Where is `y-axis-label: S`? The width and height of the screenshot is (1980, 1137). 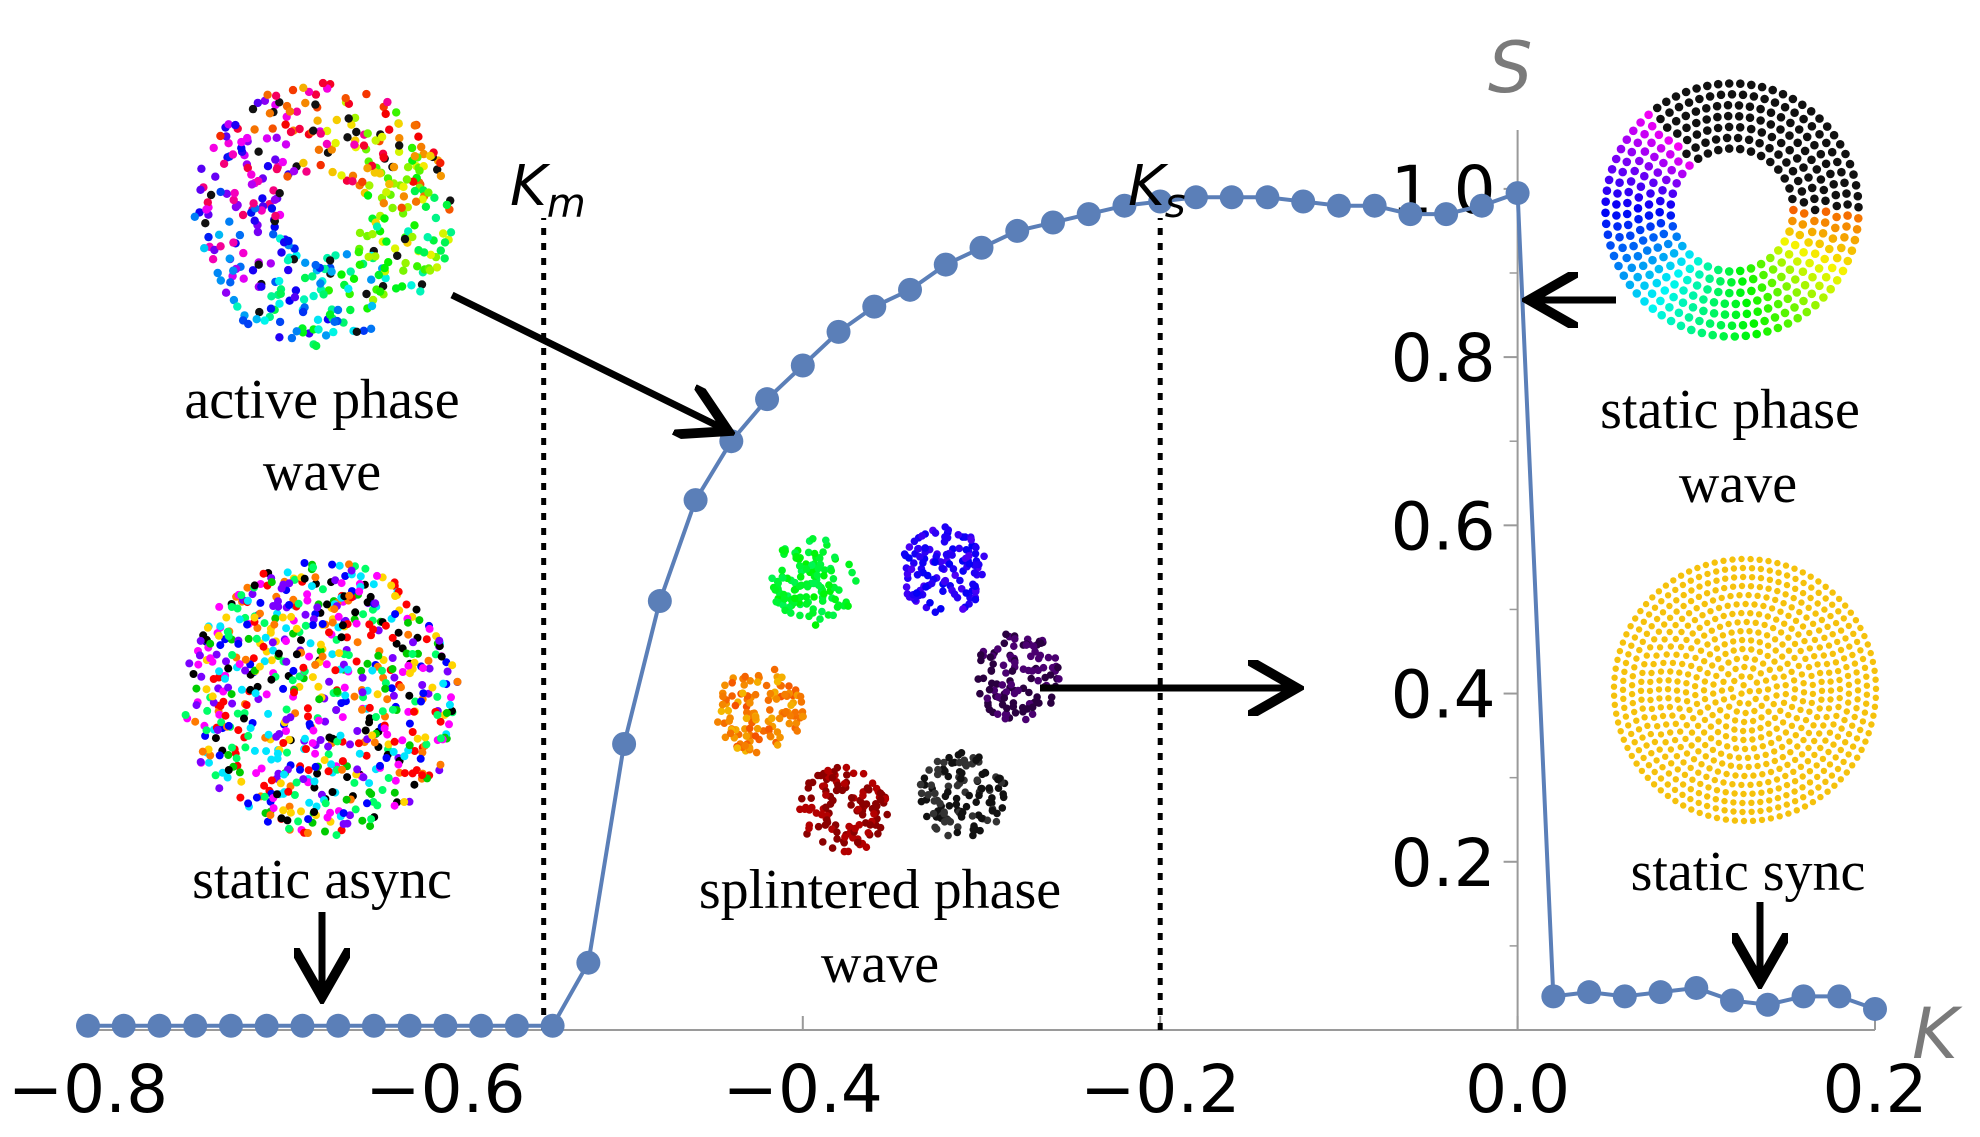 y-axis-label: S is located at coordinates (1510, 68).